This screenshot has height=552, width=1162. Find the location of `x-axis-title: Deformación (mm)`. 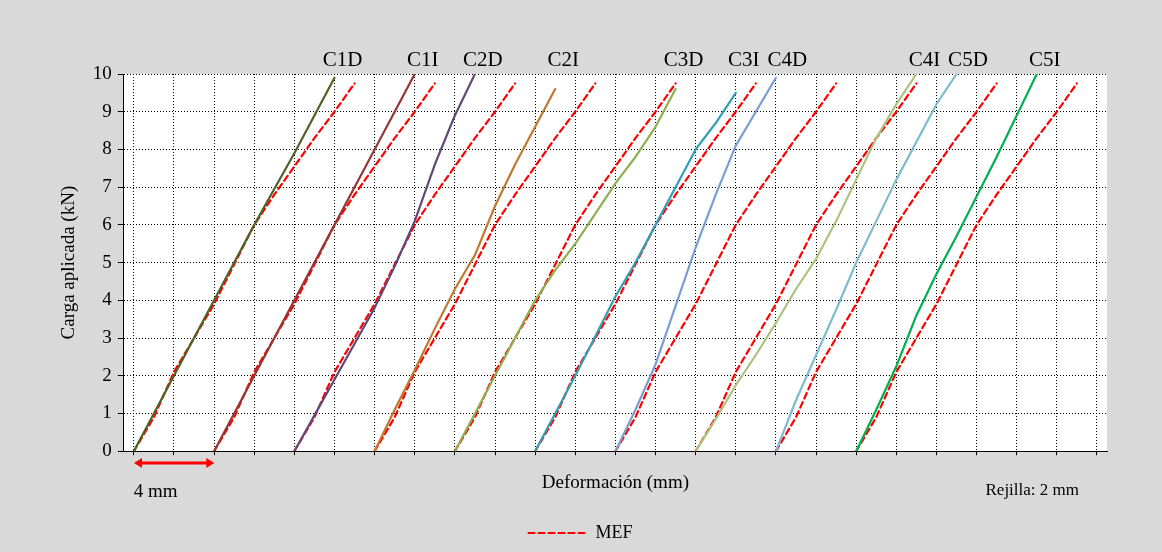

x-axis-title: Deformación (mm) is located at coordinates (615, 481).